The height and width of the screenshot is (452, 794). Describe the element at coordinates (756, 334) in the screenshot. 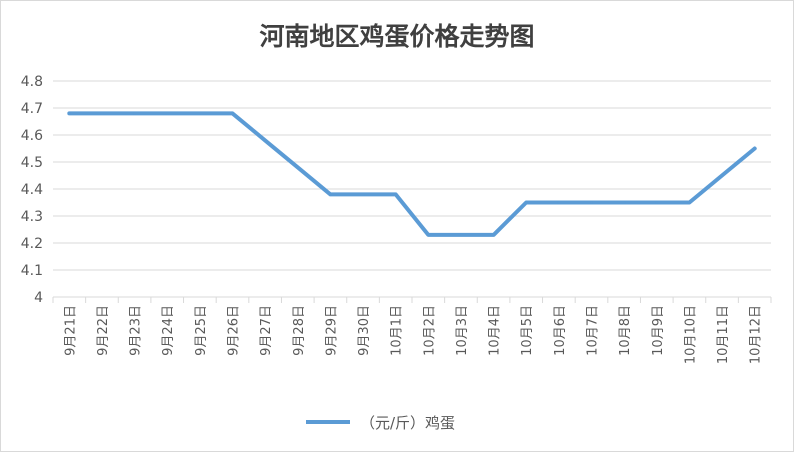

I see `x-tick-label: 10月12日` at that location.